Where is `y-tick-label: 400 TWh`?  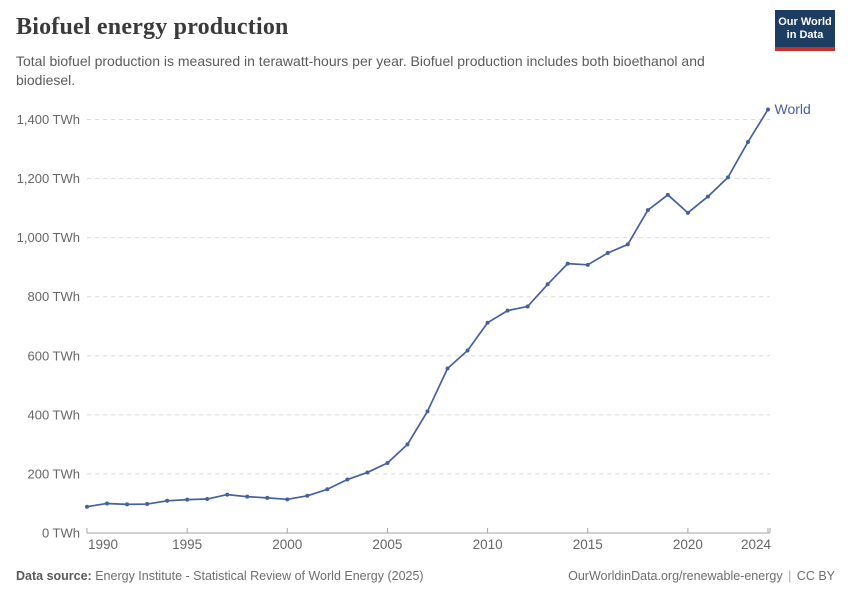
y-tick-label: 400 TWh is located at coordinates (53, 414).